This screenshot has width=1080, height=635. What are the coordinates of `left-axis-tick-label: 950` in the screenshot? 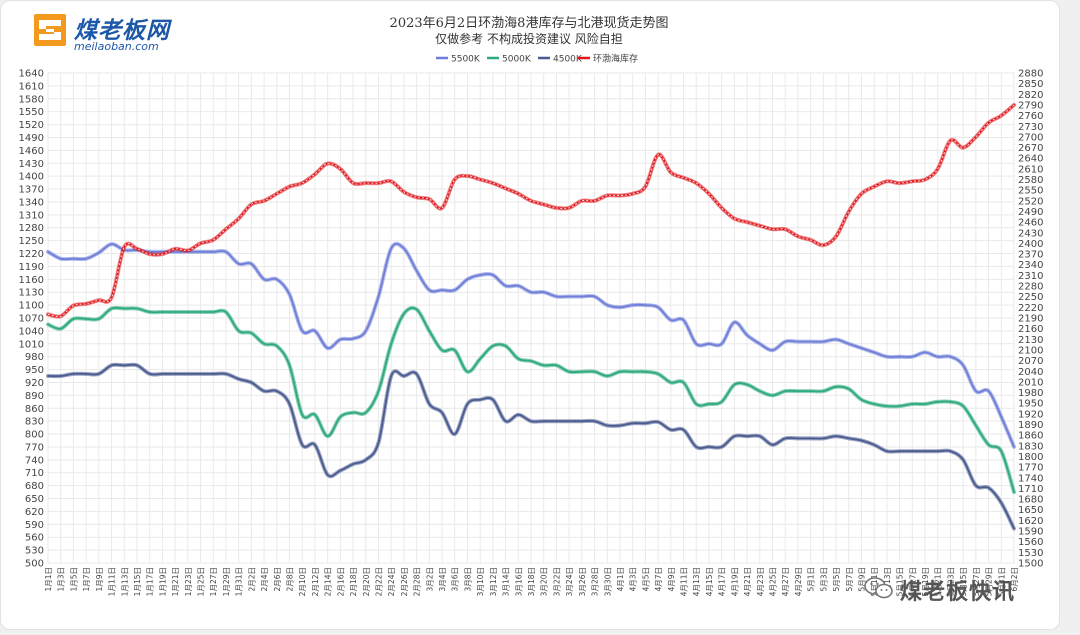 It's located at (34, 370).